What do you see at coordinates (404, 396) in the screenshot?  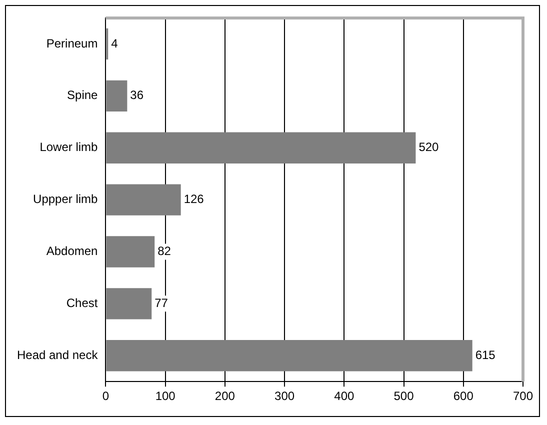 I see `x-tick-label: 500` at bounding box center [404, 396].